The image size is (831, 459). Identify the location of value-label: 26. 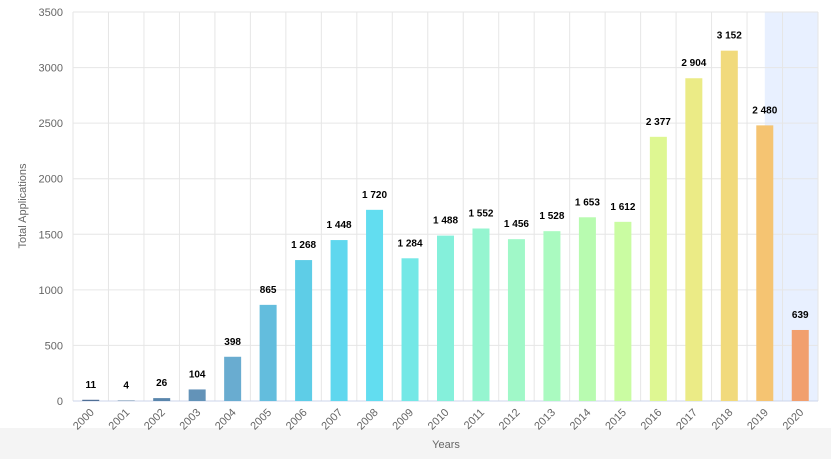
(162, 383).